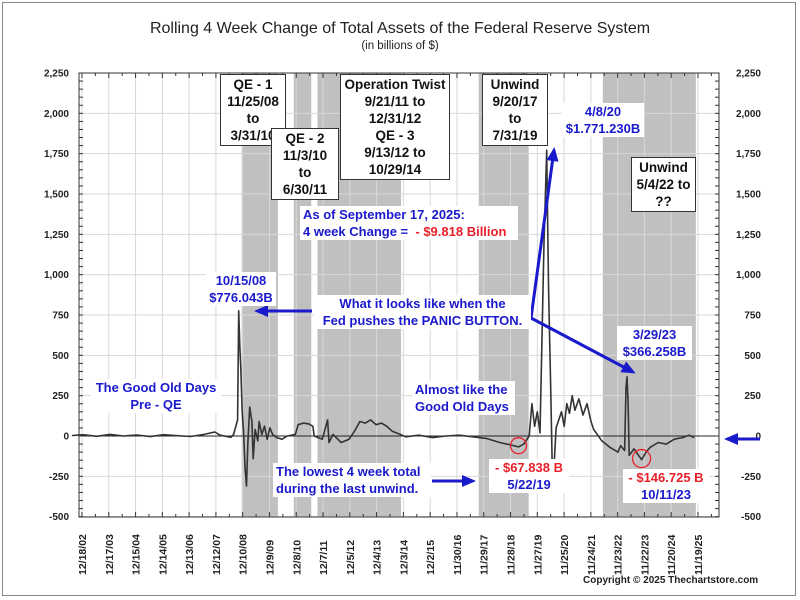 Image resolution: width=800 pixels, height=600 pixels. I want to click on arrow-to-2023-peak, so click(582, 345).